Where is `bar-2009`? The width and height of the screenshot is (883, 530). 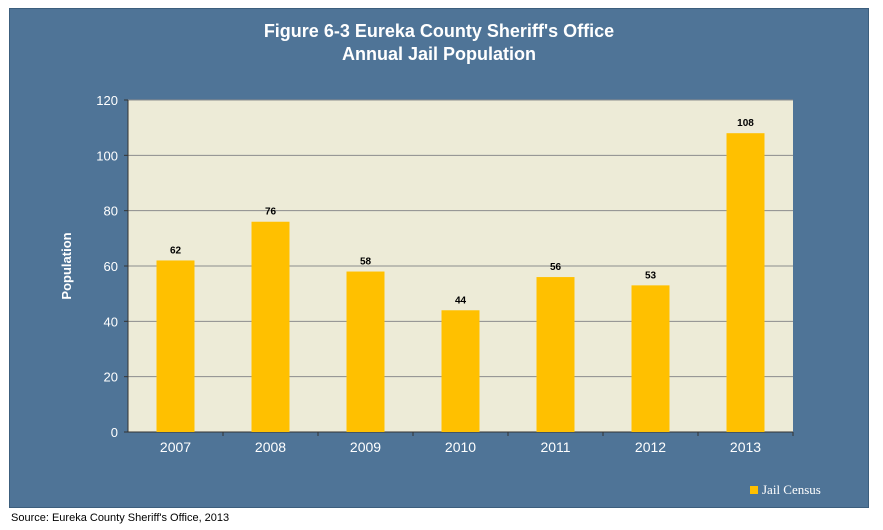
bar-2009 is located at coordinates (365, 351).